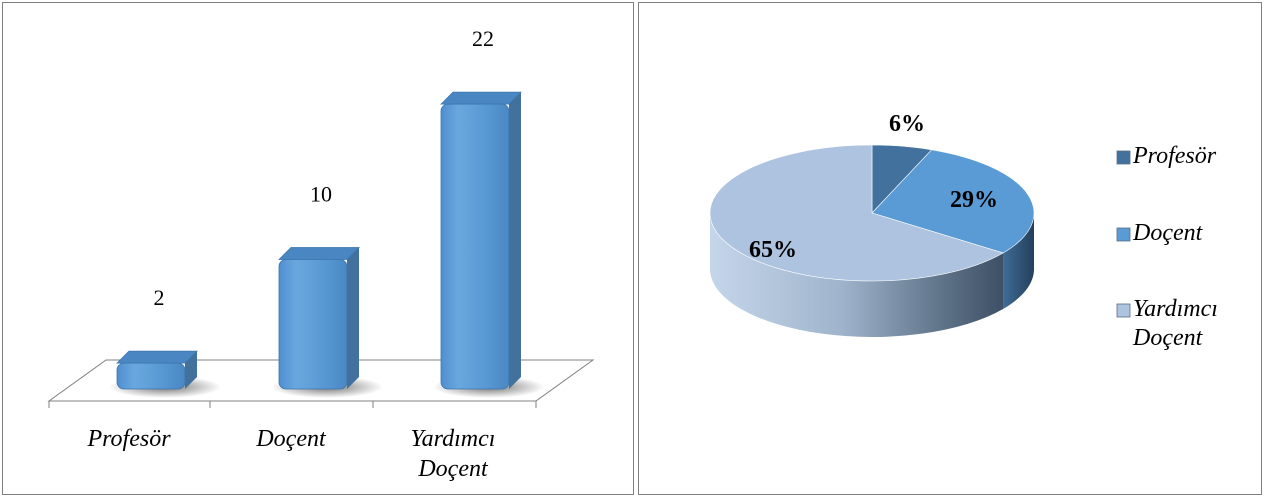 Image resolution: width=1266 pixels, height=501 pixels. Describe the element at coordinates (483, 38) in the screenshot. I see `data-label-yardimci-docent: 22` at that location.